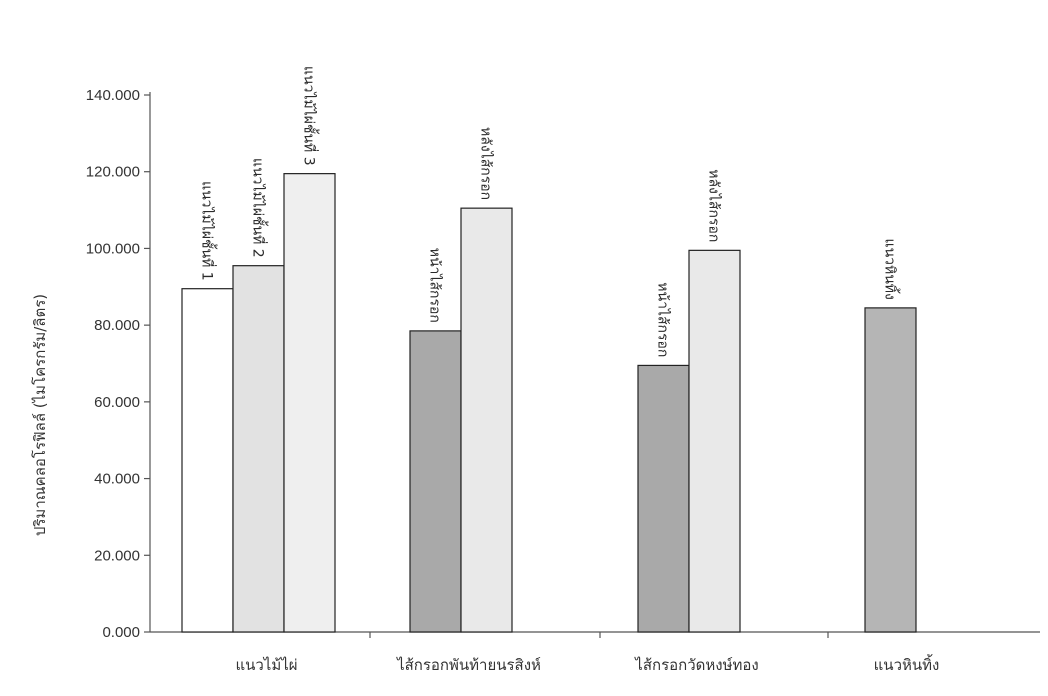 Image resolution: width=1048 pixels, height=696 pixels. I want to click on y-tick-label: 140.000, so click(113, 95).